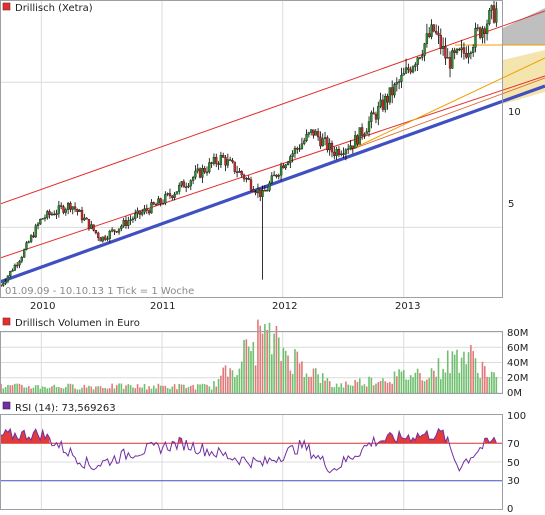  What do you see at coordinates (6, 405) in the screenshot?
I see `rsi-legend-marker` at bounding box center [6, 405].